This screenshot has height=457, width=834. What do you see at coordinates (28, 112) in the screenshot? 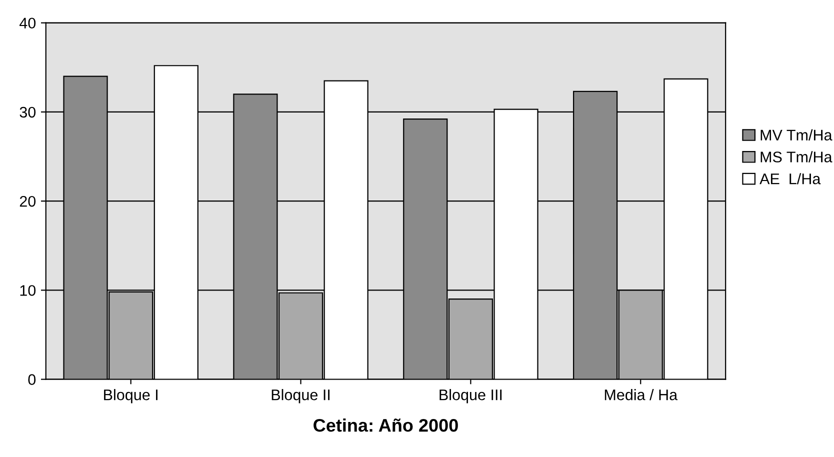
I see `y-tick-label: 30` at bounding box center [28, 112].